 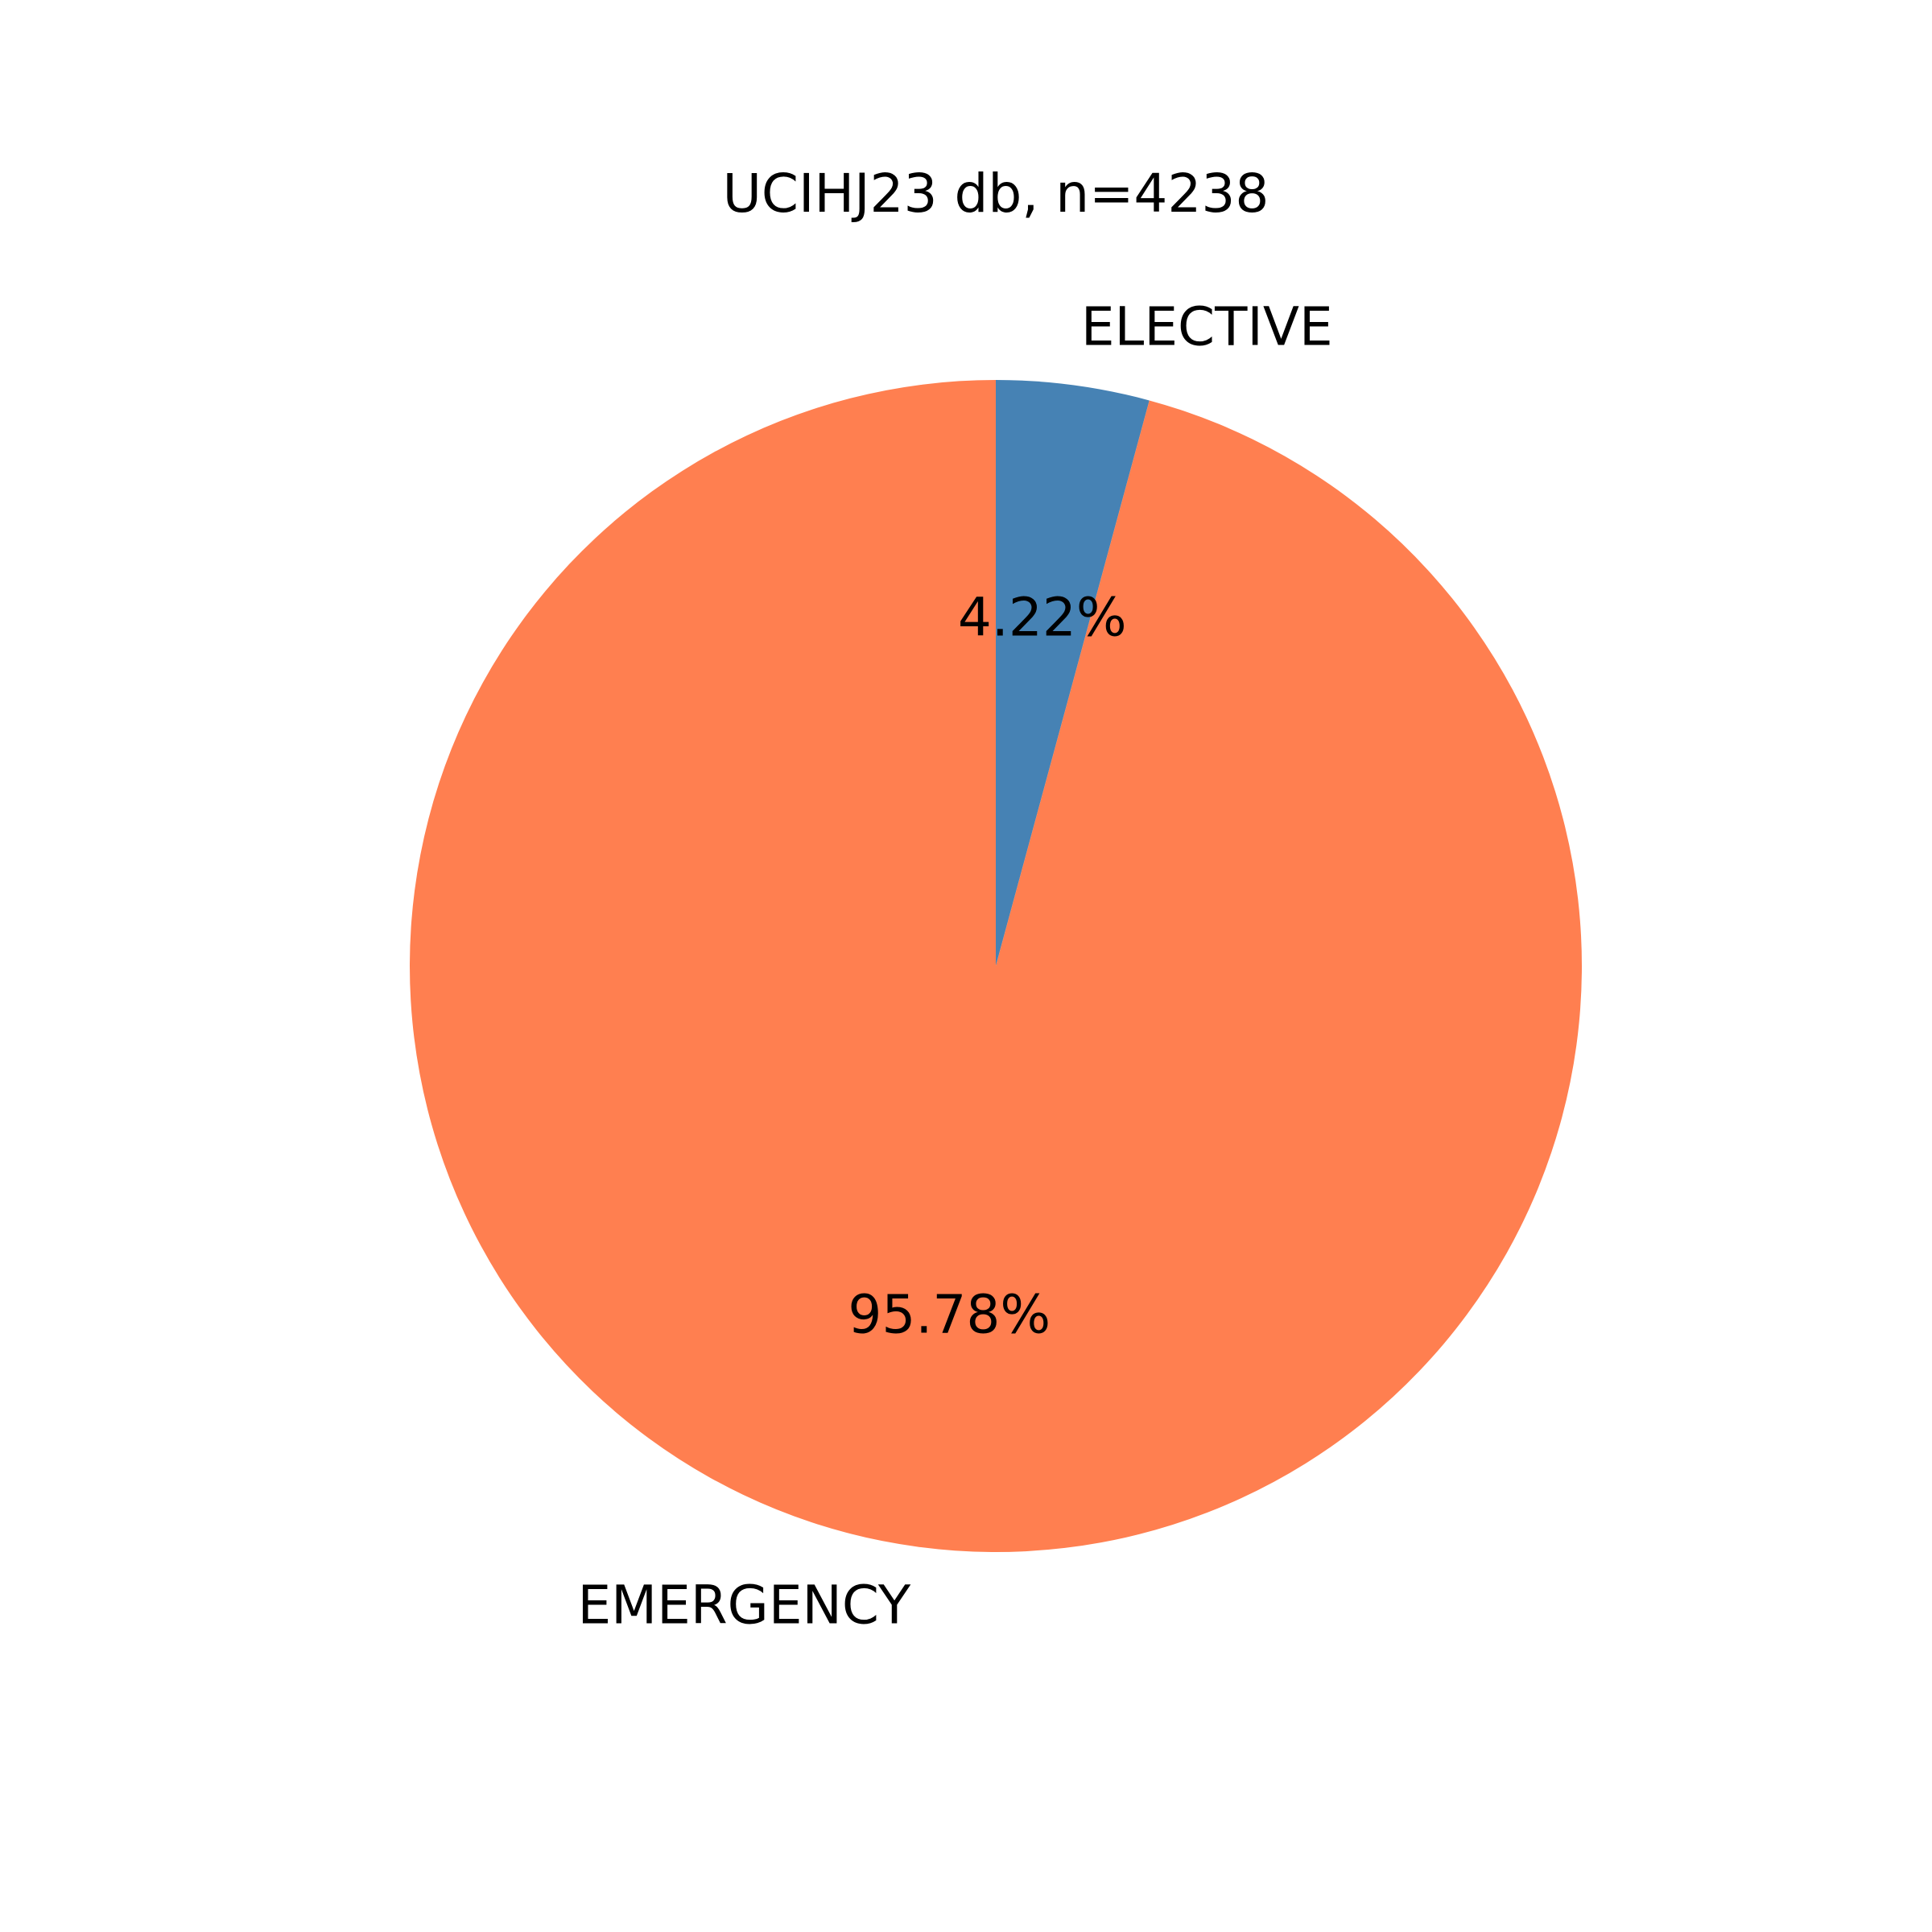 What do you see at coordinates (743, 1605) in the screenshot?
I see `slice-label-emergency: EMERGENCY` at bounding box center [743, 1605].